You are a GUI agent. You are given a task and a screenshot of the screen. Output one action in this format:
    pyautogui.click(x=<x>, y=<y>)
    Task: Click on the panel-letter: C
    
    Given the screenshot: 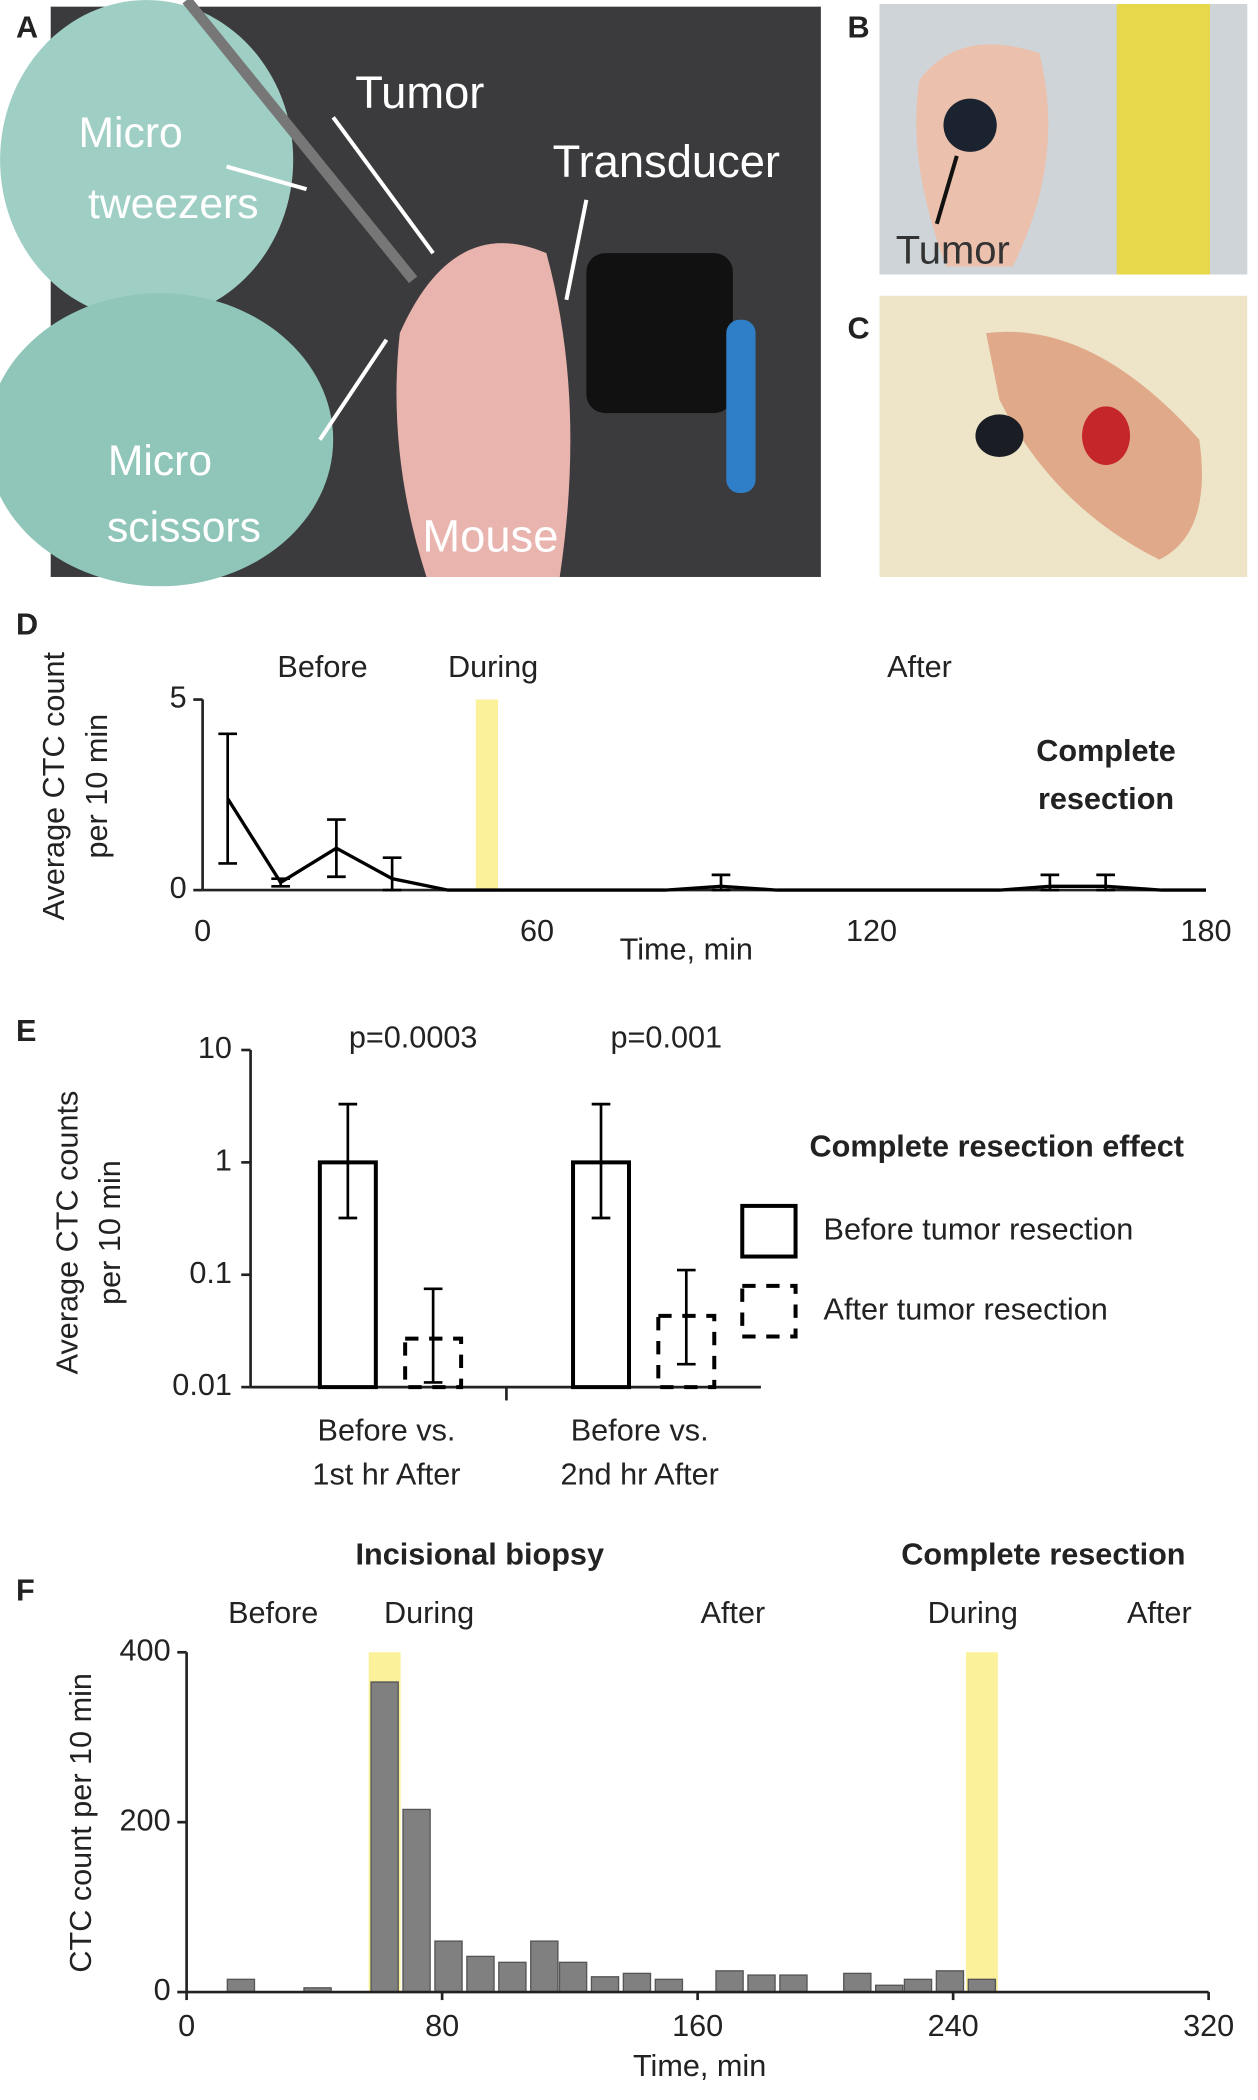 What is the action you would take?
    pyautogui.click(x=859, y=329)
    